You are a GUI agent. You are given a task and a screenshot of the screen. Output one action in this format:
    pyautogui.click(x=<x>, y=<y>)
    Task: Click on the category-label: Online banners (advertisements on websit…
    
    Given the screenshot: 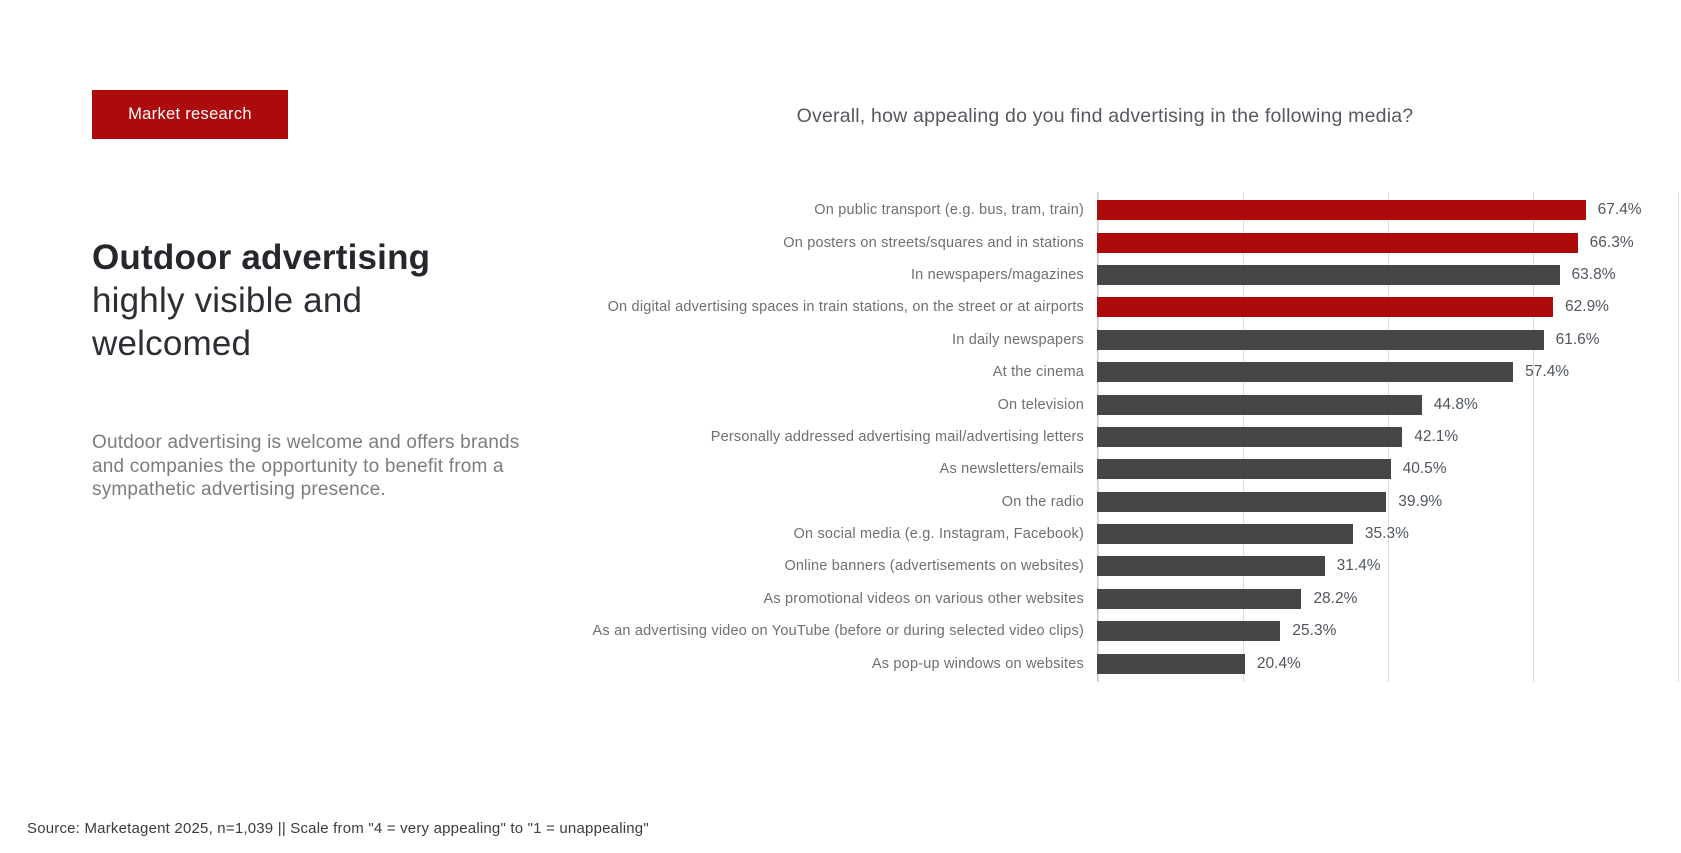 What is the action you would take?
    pyautogui.click(x=934, y=566)
    